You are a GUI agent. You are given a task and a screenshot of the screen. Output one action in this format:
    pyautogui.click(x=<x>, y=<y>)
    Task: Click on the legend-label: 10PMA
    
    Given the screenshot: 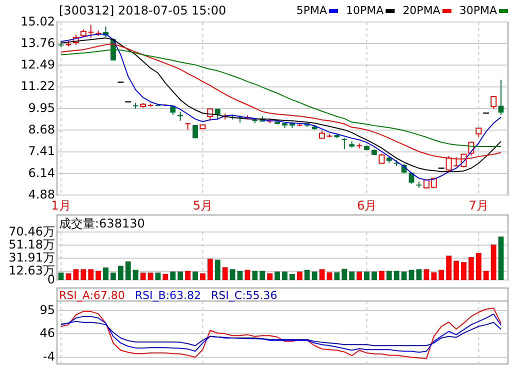 What is the action you would take?
    pyautogui.click(x=365, y=11)
    